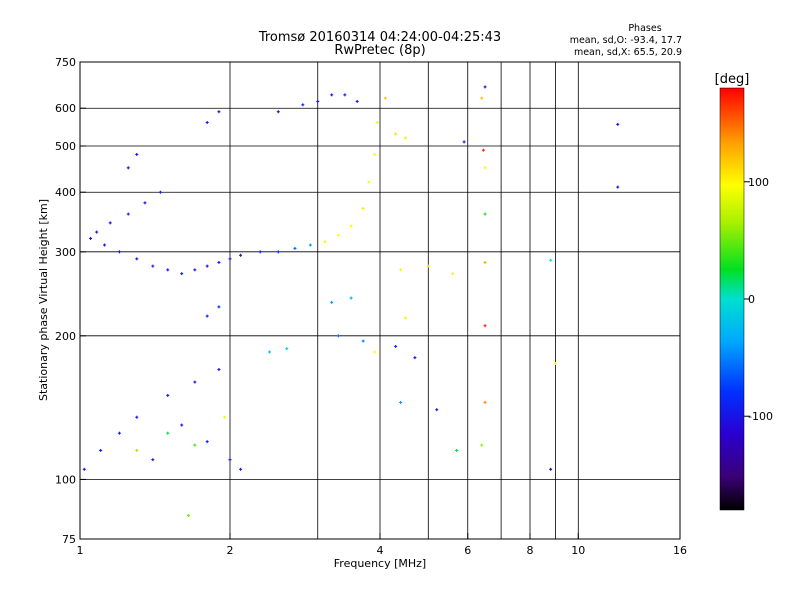  I want to click on y-tick-label: 200, so click(65, 336).